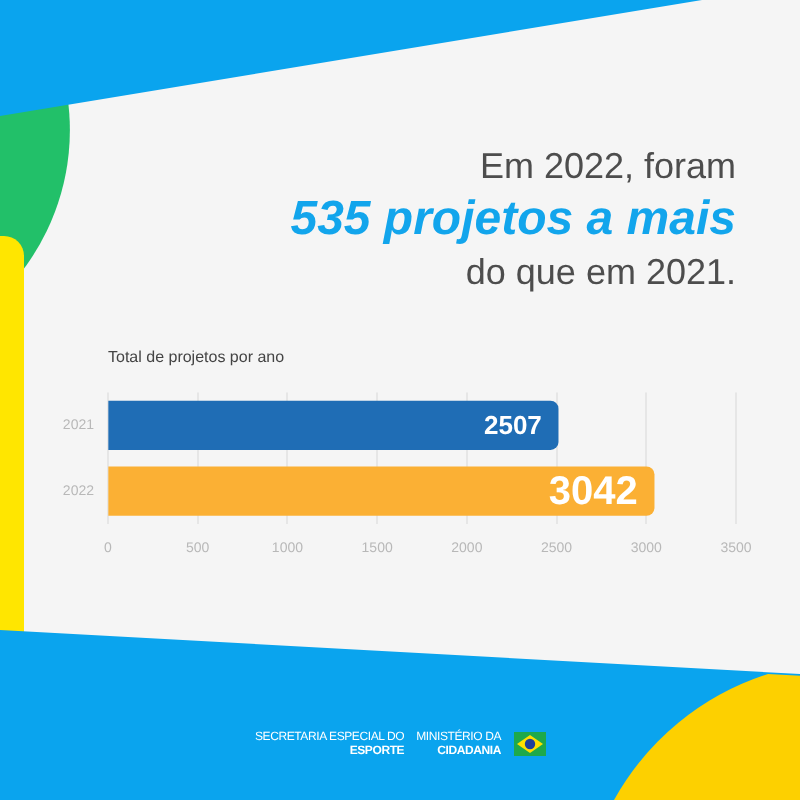 Image resolution: width=800 pixels, height=800 pixels. I want to click on chart-title: Em 2022, foram 535 projetos a mais do que em 2021., so click(513, 220).